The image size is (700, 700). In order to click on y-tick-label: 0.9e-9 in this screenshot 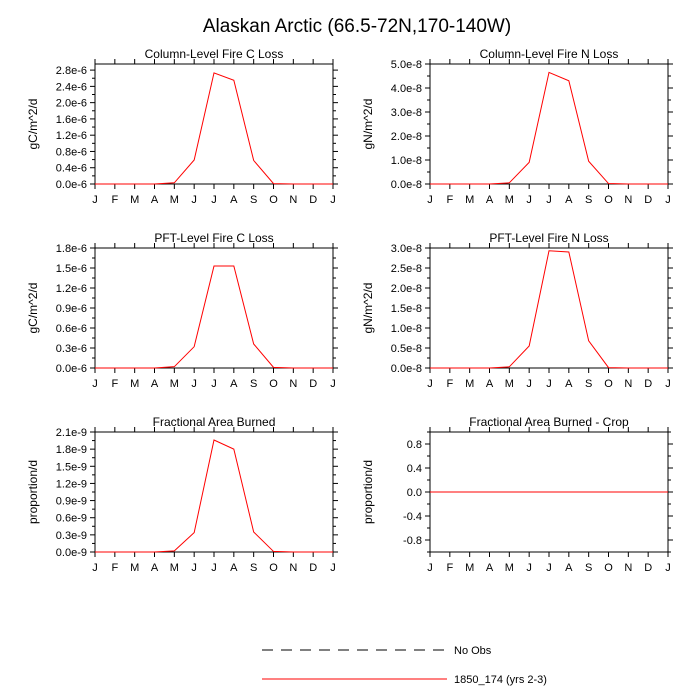, I will do `click(71, 502)`.